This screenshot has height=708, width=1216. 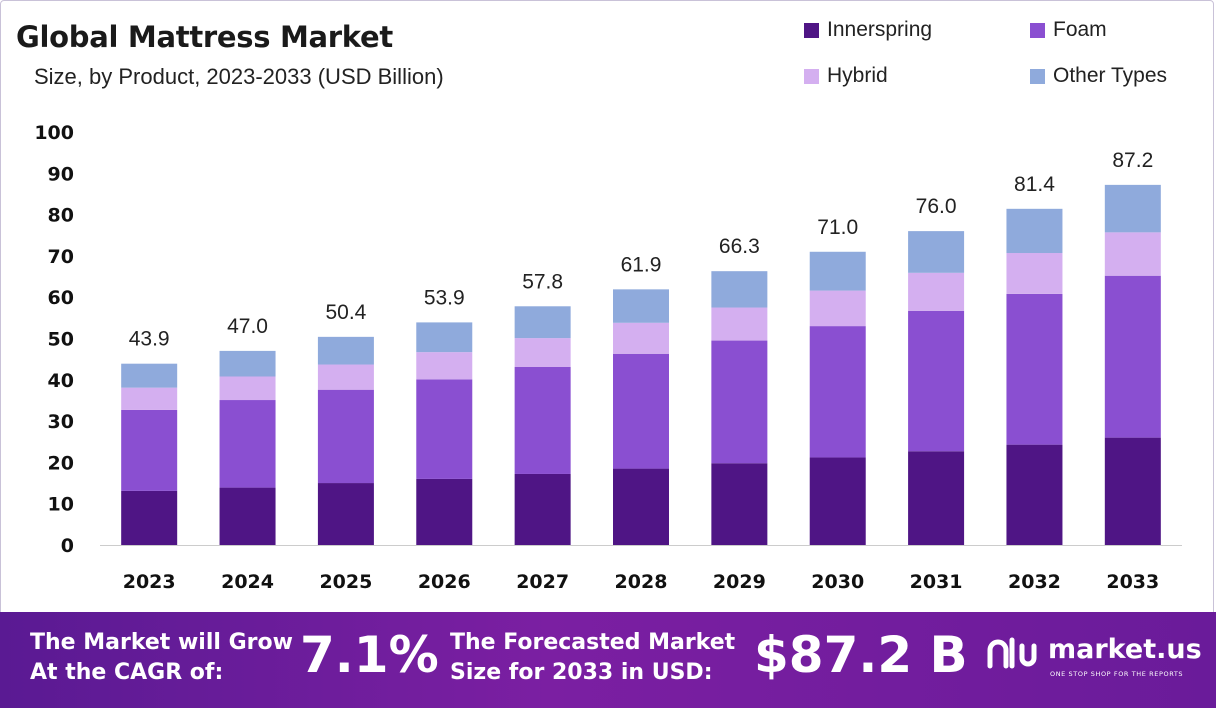 What do you see at coordinates (345, 312) in the screenshot?
I see `bar-total-label: 50.4` at bounding box center [345, 312].